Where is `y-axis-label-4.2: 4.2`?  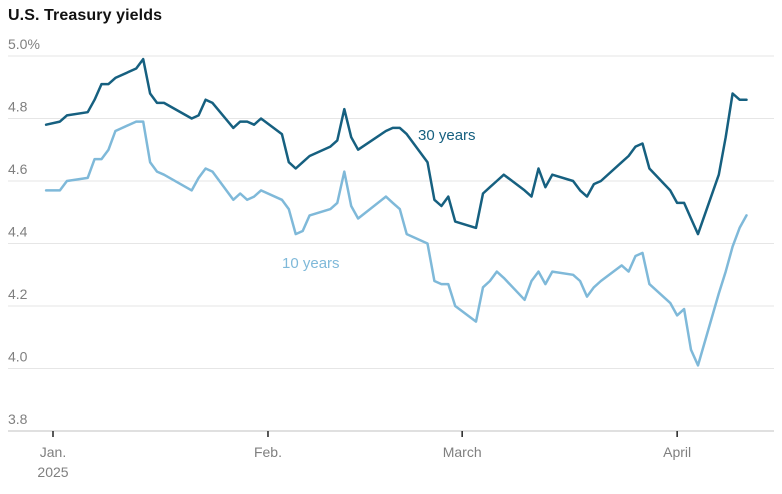 y-axis-label-4.2: 4.2 is located at coordinates (18, 294).